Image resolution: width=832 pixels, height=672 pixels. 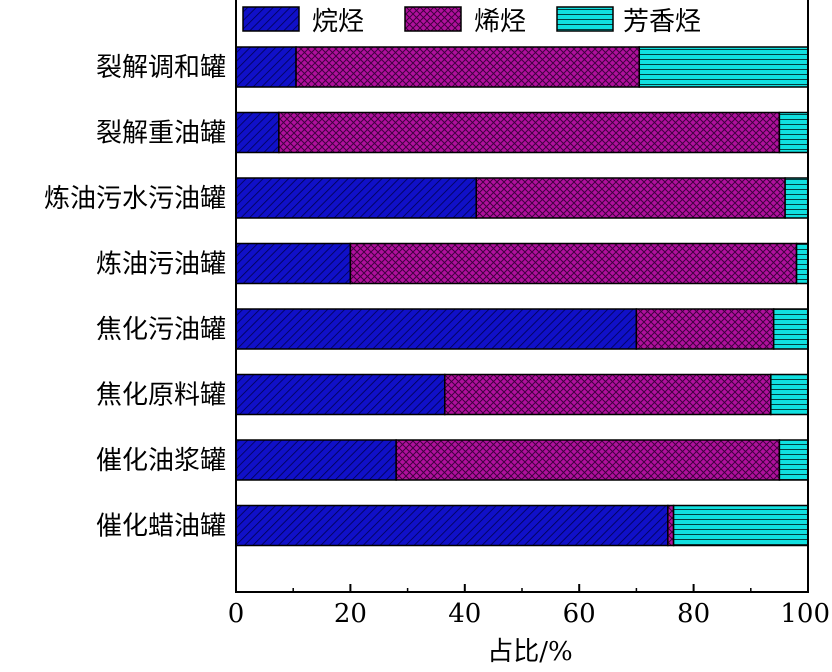 What do you see at coordinates (161, 330) in the screenshot?
I see `category-label: 焦化污油罐` at bounding box center [161, 330].